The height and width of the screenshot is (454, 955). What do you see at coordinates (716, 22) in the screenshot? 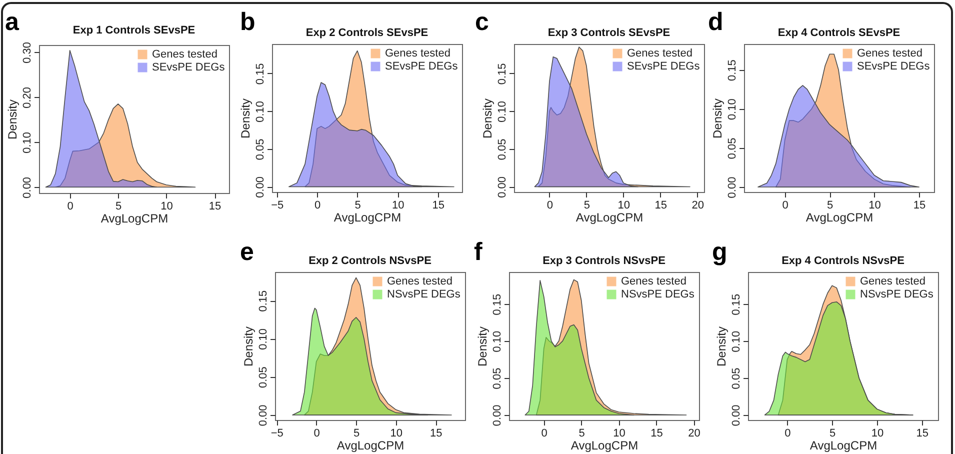
I see `text: d` at bounding box center [716, 22].